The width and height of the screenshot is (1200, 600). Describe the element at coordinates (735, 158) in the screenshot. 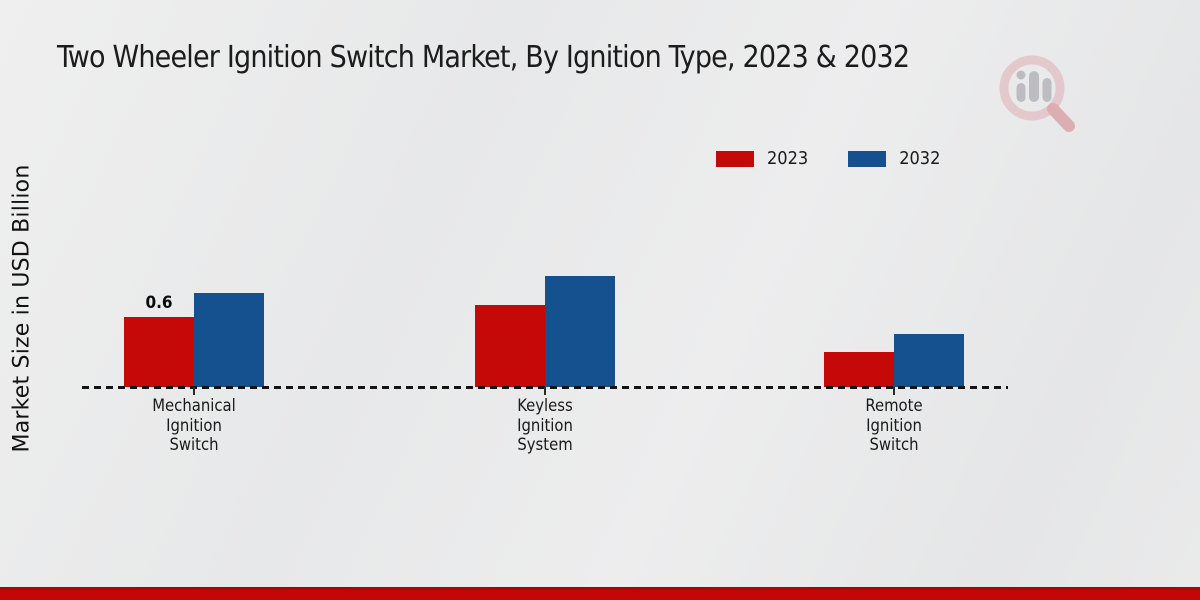

I see `legend-swatch-2023-icon` at that location.